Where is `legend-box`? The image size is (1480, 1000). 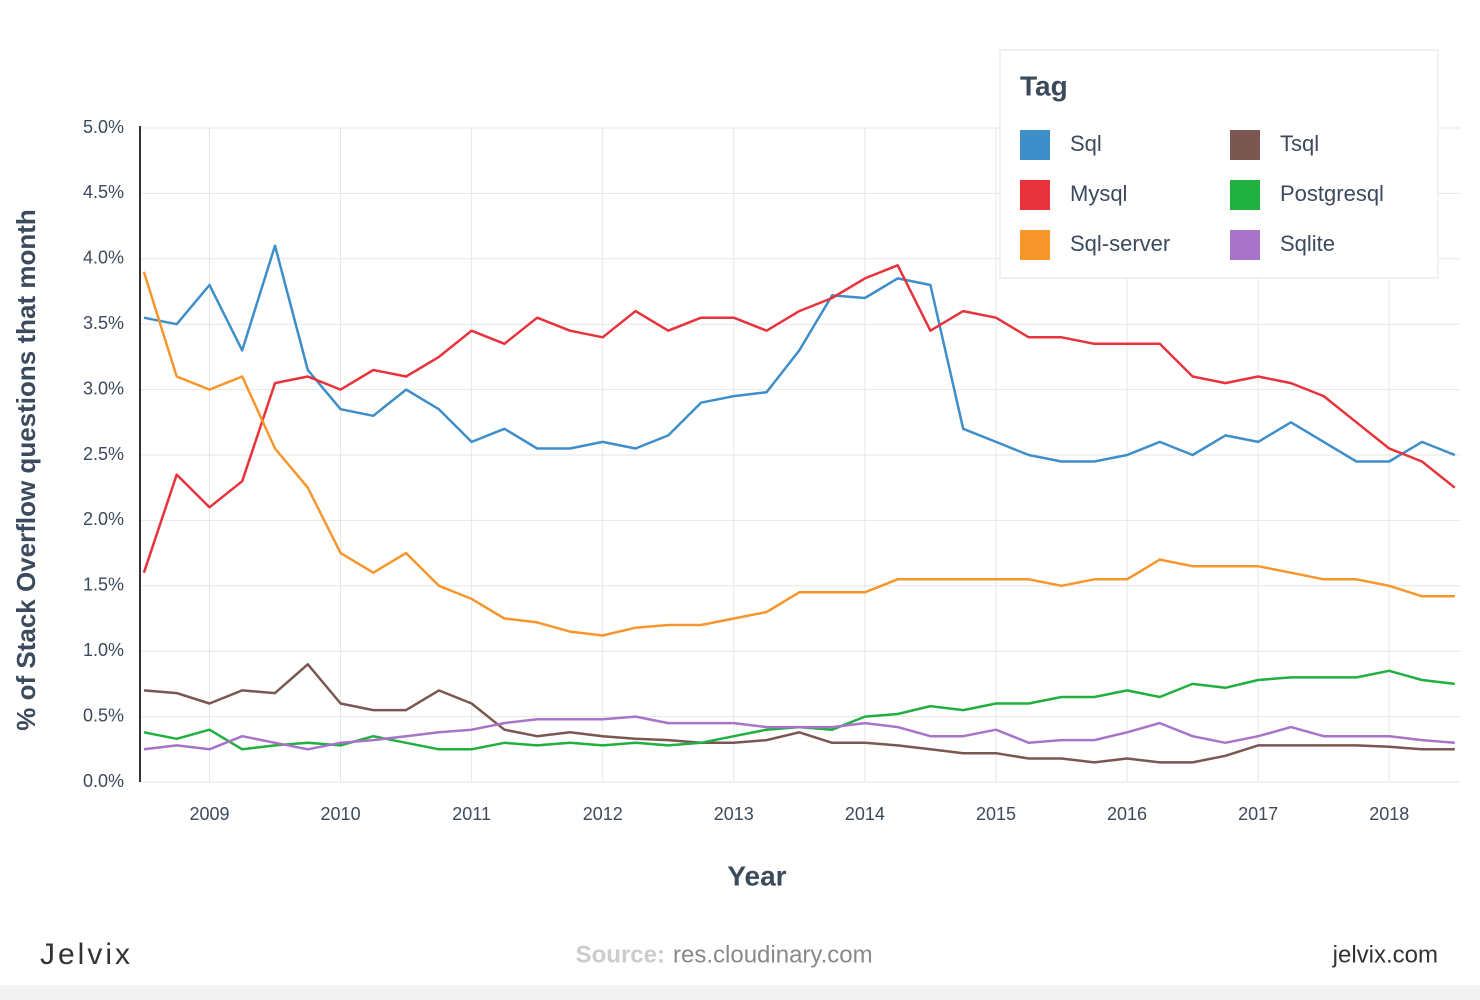
legend-box is located at coordinates (1219, 164).